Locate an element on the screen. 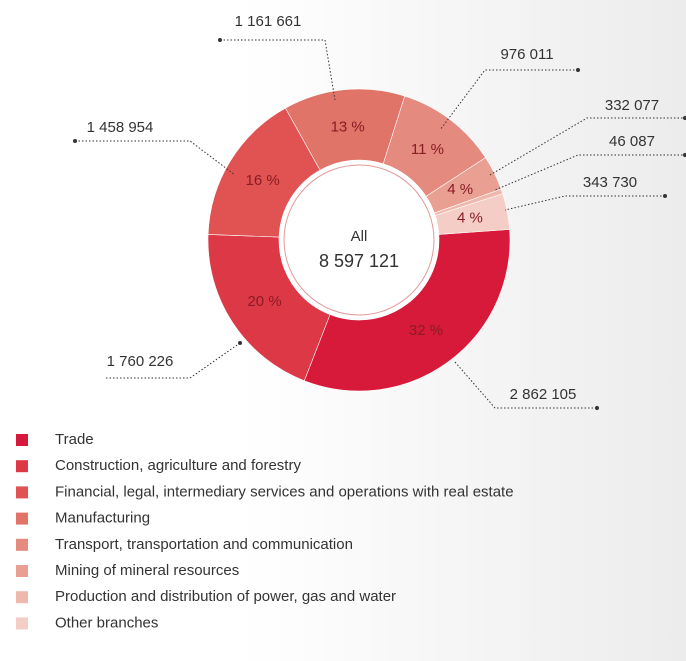  value-label: 1 161 661 is located at coordinates (268, 21).